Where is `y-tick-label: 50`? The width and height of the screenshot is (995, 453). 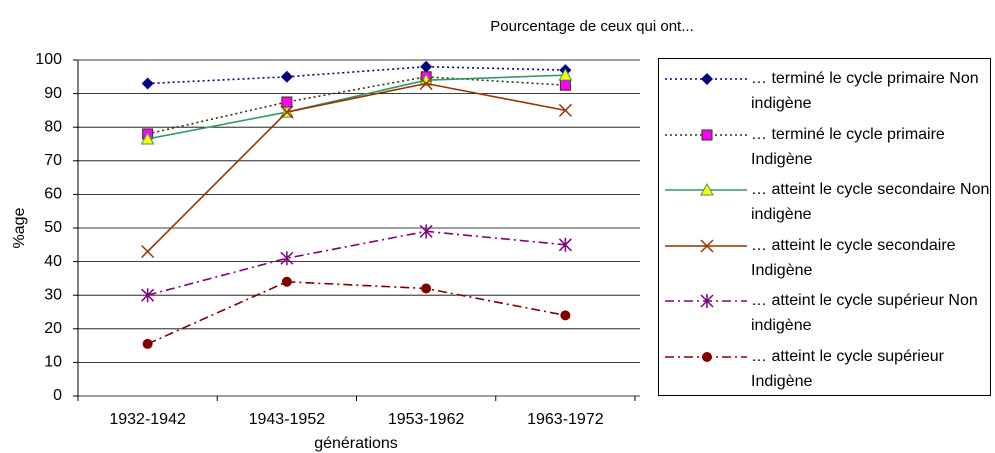 y-tick-label: 50 is located at coordinates (53, 227).